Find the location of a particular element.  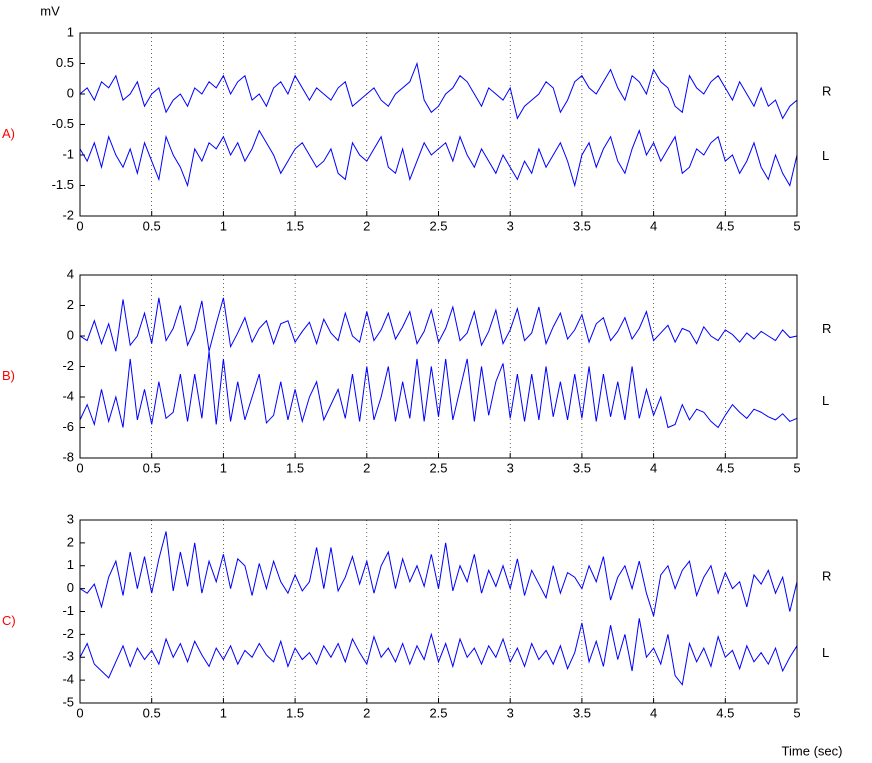

y-tick-label: -3 is located at coordinates (68, 656).